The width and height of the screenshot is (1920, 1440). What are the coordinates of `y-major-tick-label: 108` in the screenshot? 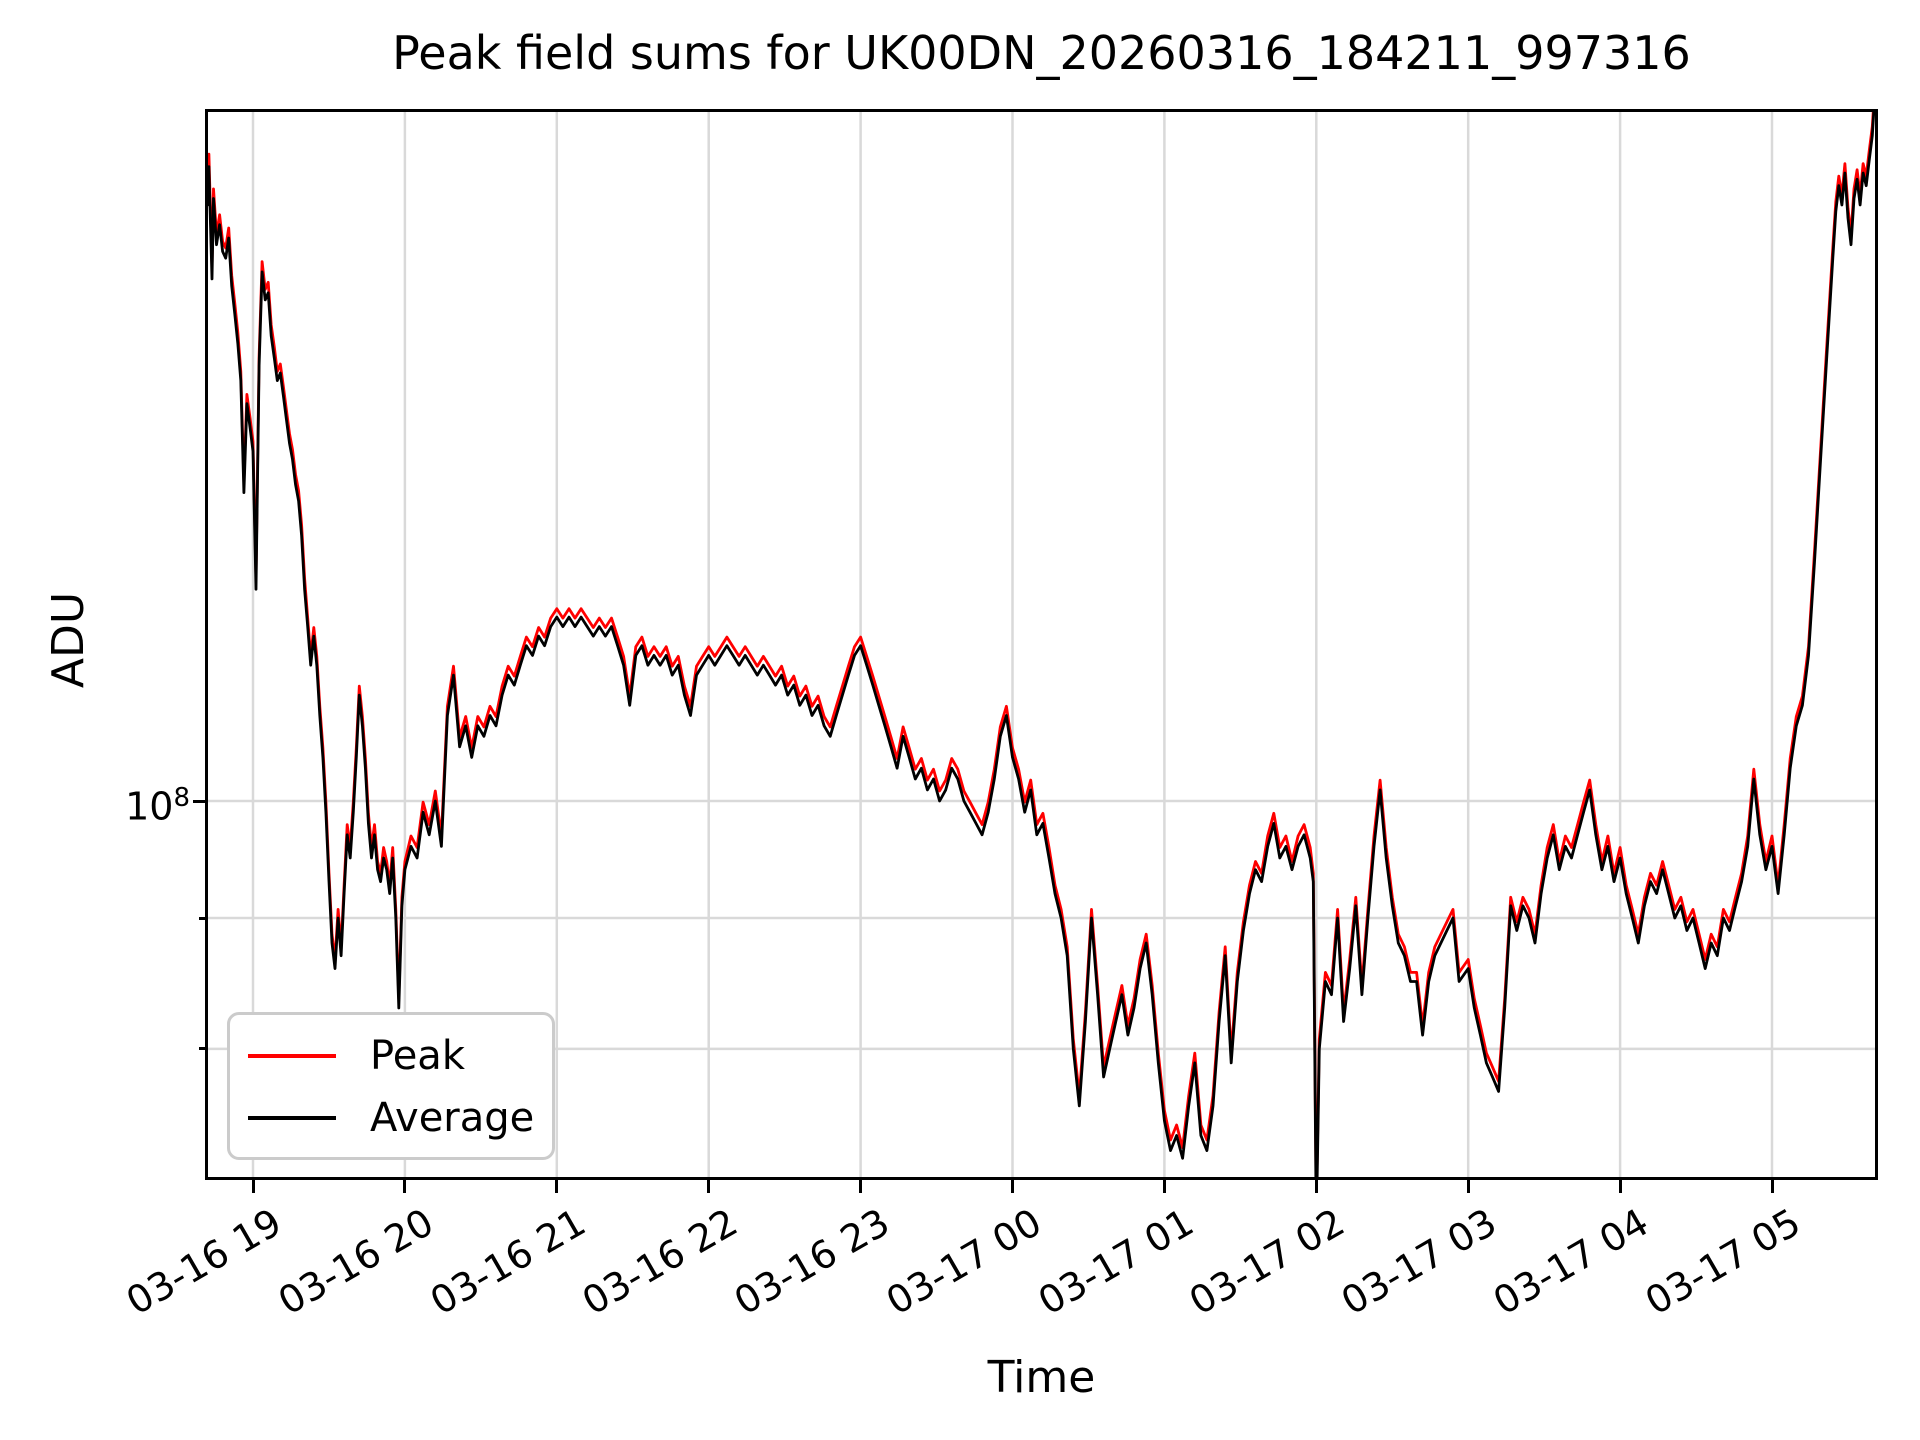 It's located at (157, 806).